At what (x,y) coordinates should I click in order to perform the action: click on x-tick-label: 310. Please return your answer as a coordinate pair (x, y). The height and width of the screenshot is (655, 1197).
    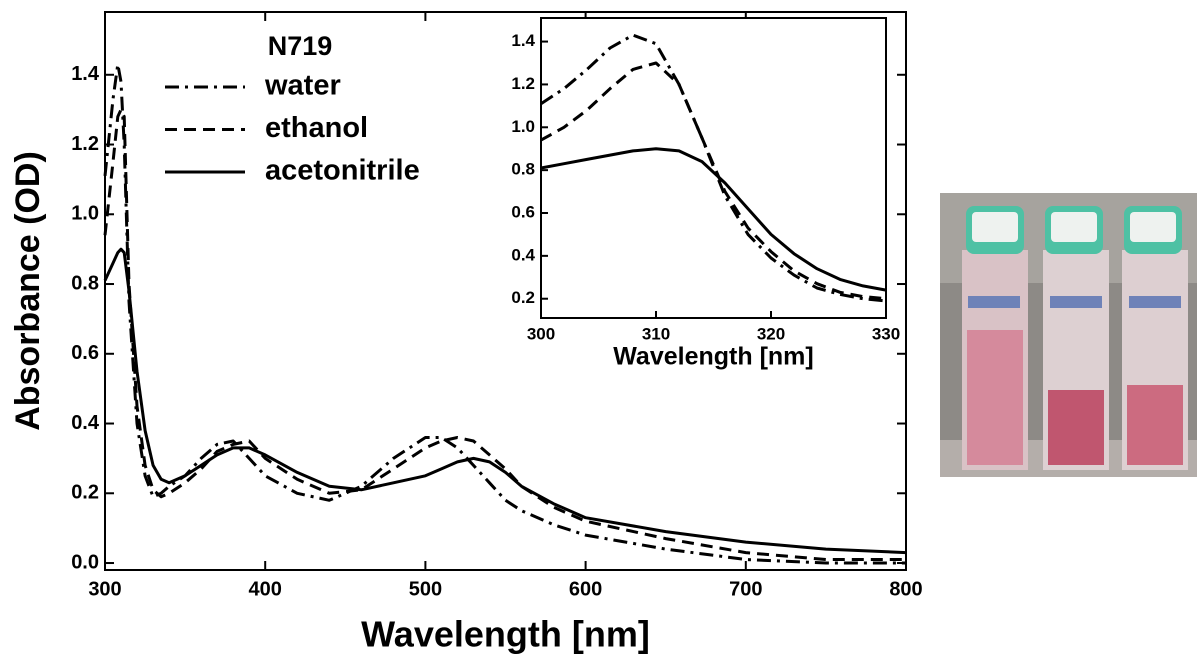
    Looking at the image, I should click on (656, 333).